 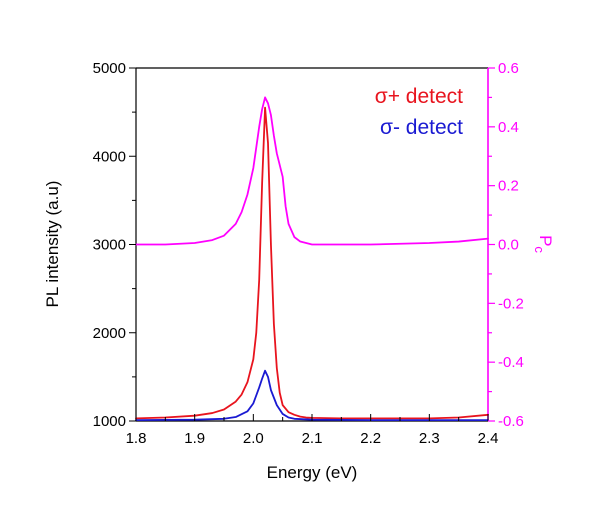 I want to click on x-tick-label-2.0: 2.0, so click(x=253, y=438).